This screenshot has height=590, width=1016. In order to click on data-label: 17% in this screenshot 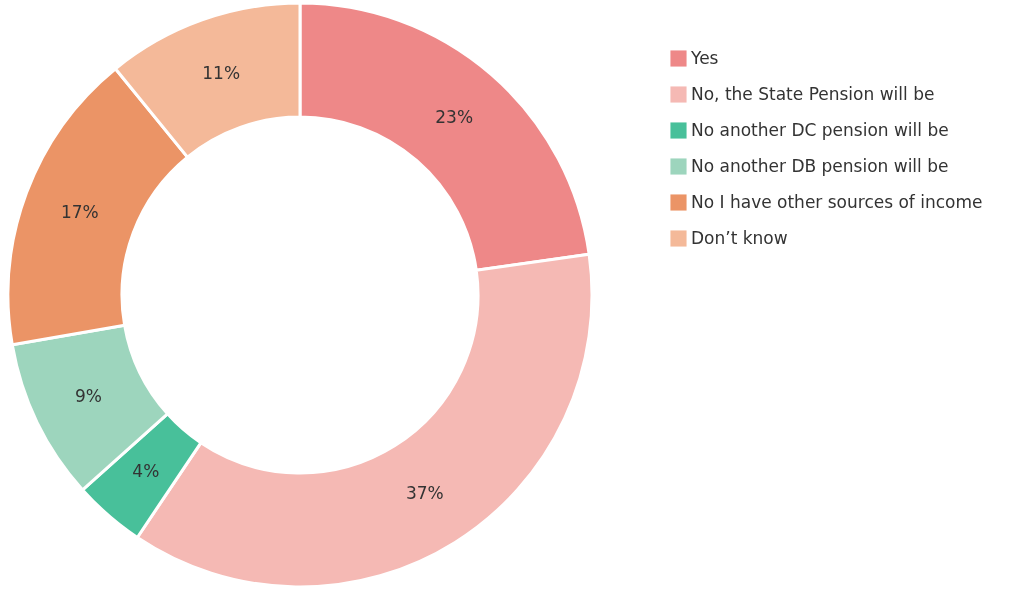, I will do `click(79, 211)`.